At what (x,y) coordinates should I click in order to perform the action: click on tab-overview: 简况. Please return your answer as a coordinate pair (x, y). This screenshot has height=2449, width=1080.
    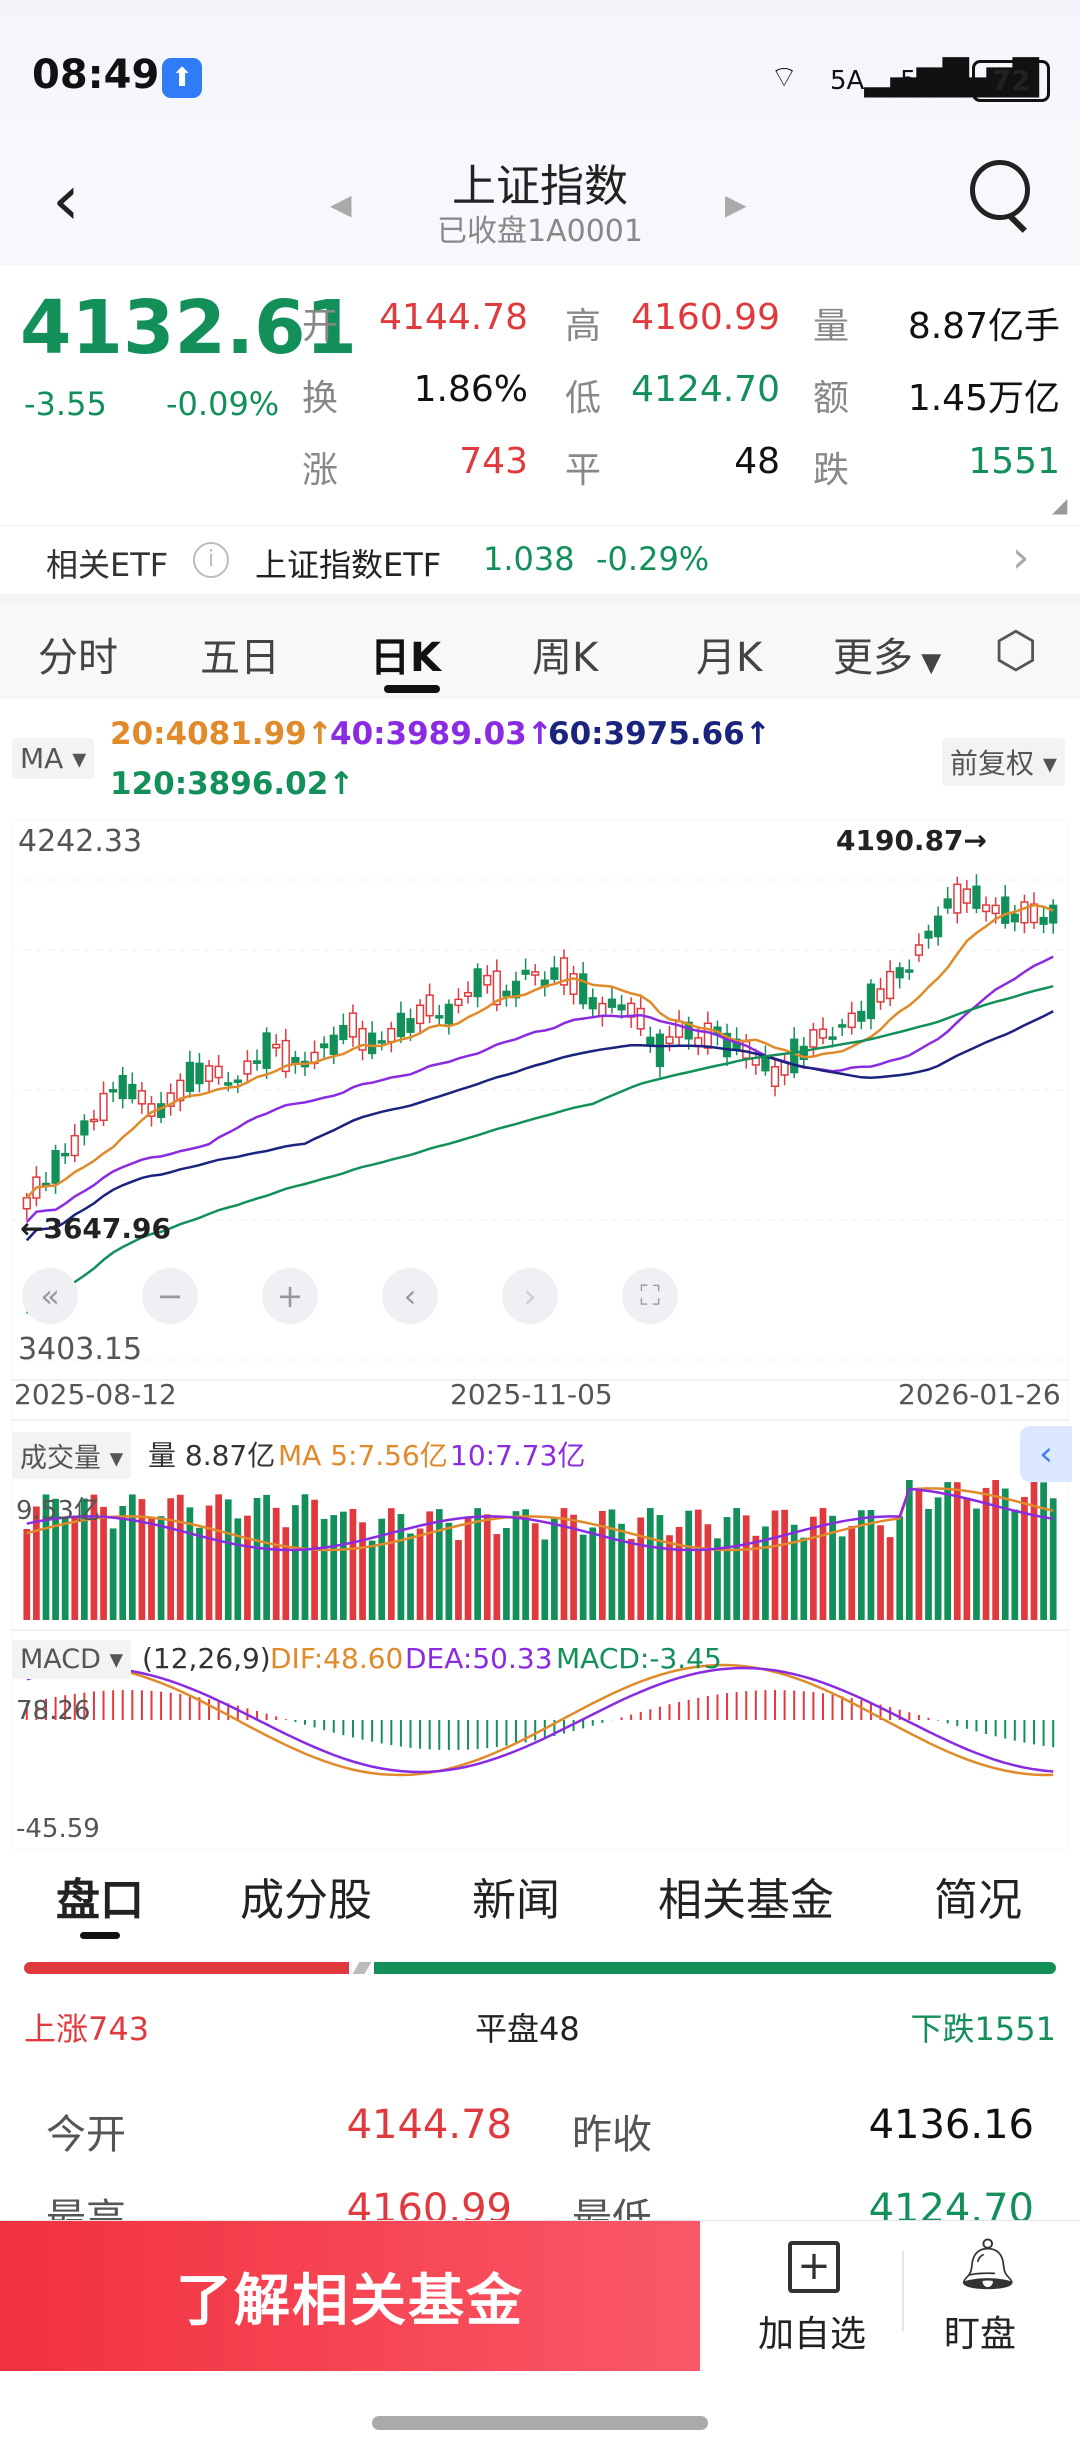
    Looking at the image, I should click on (978, 1900).